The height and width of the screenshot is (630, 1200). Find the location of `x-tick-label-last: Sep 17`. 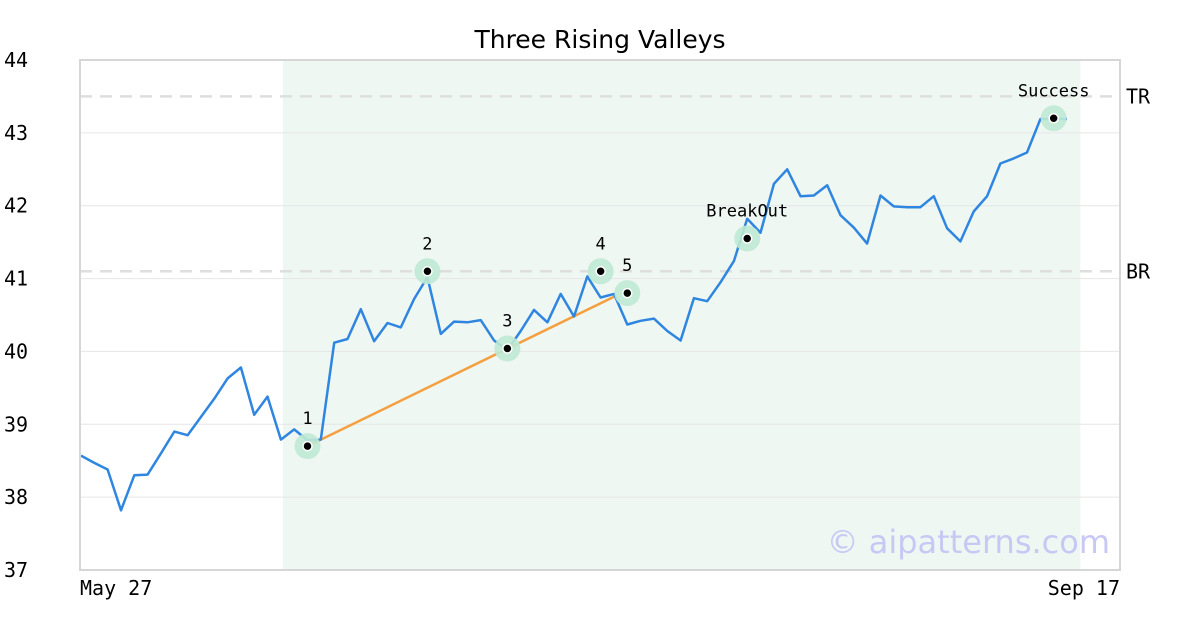

x-tick-label-last: Sep 17 is located at coordinates (1084, 588).